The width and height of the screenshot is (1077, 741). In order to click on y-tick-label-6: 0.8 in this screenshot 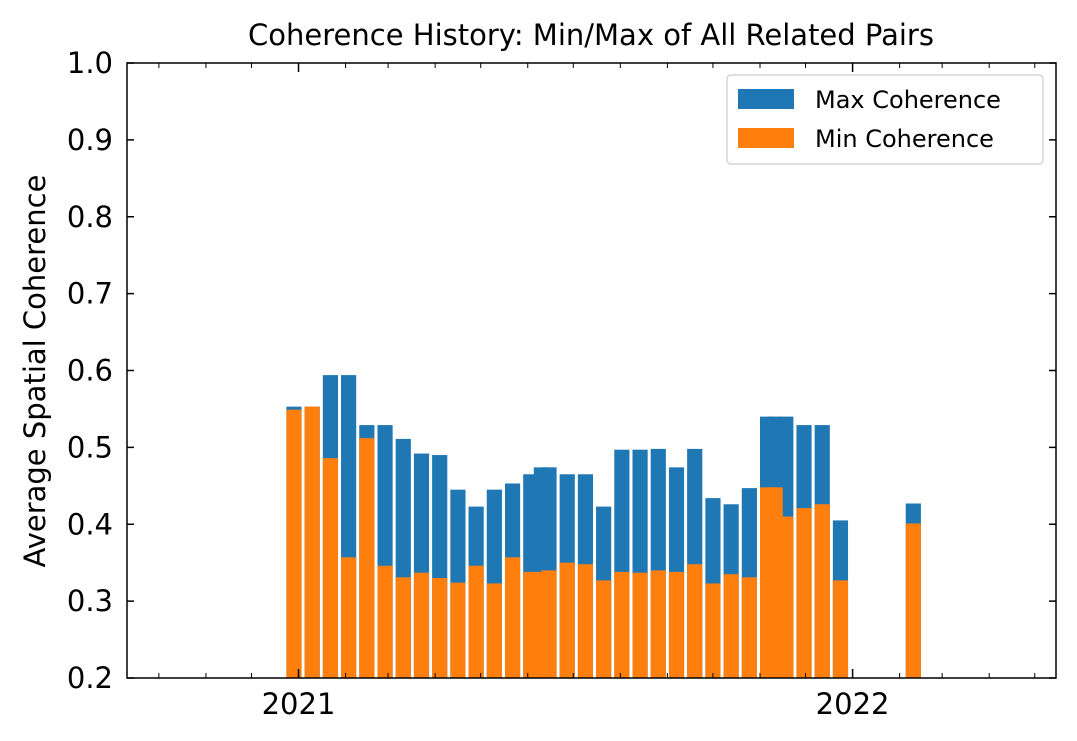, I will do `click(90, 217)`.